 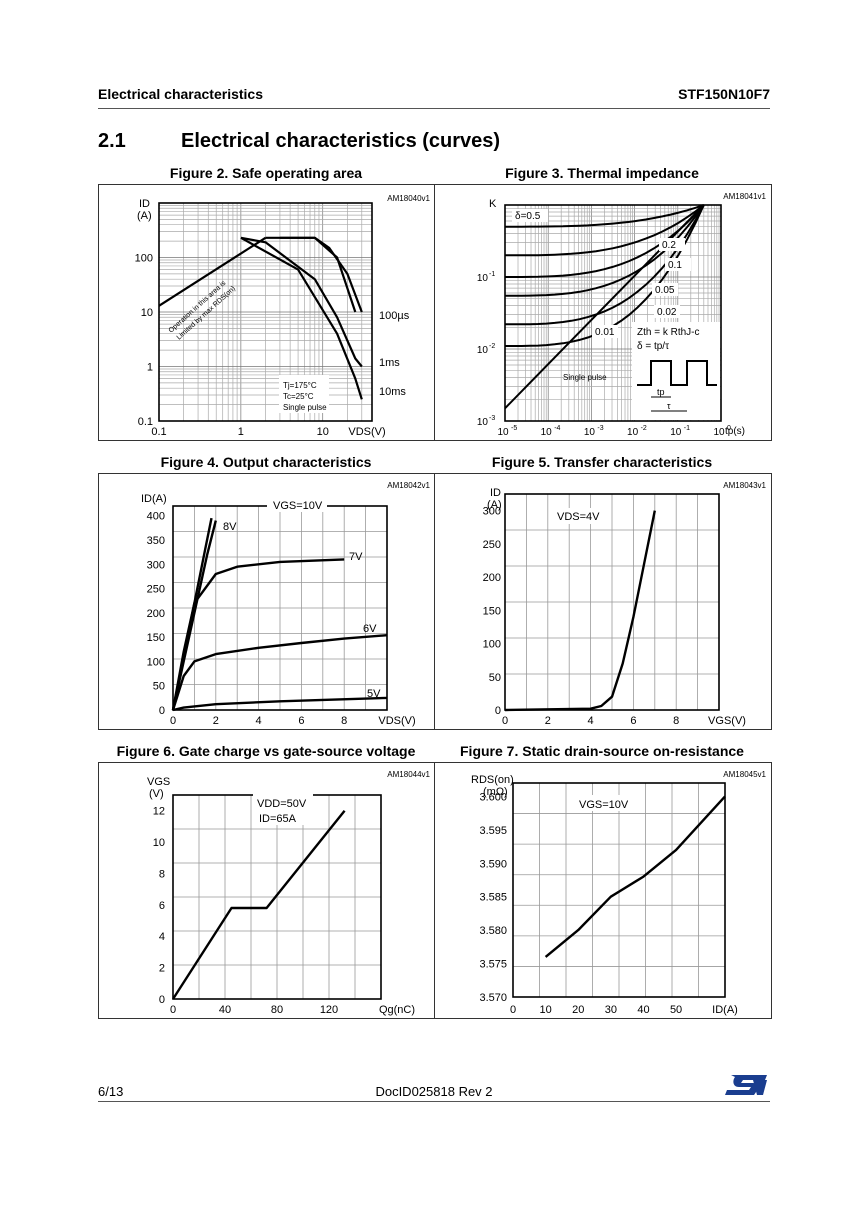 I want to click on fig3-pulse-tp: tp, so click(x=661, y=392).